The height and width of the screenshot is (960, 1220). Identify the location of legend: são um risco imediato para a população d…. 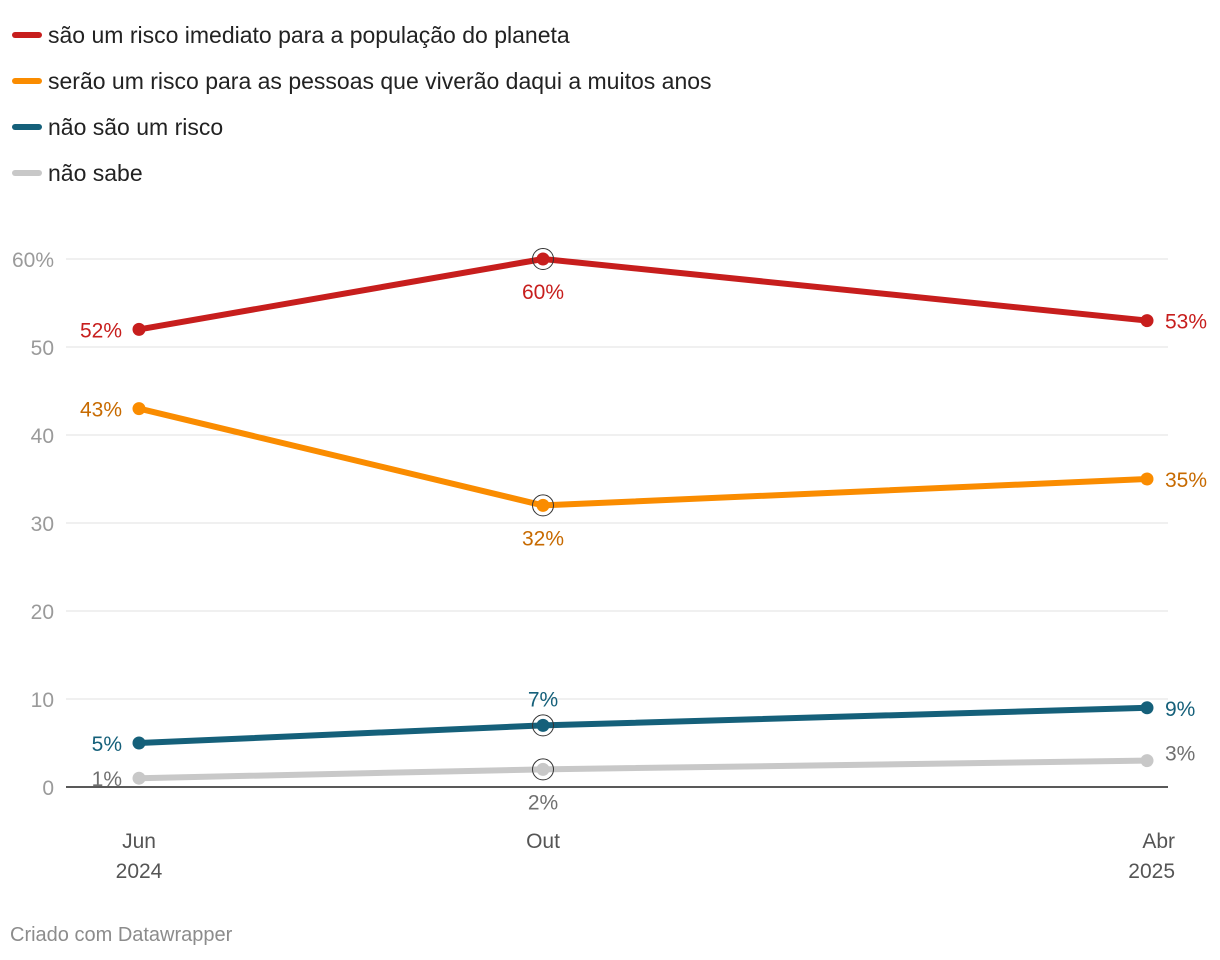
(362, 104).